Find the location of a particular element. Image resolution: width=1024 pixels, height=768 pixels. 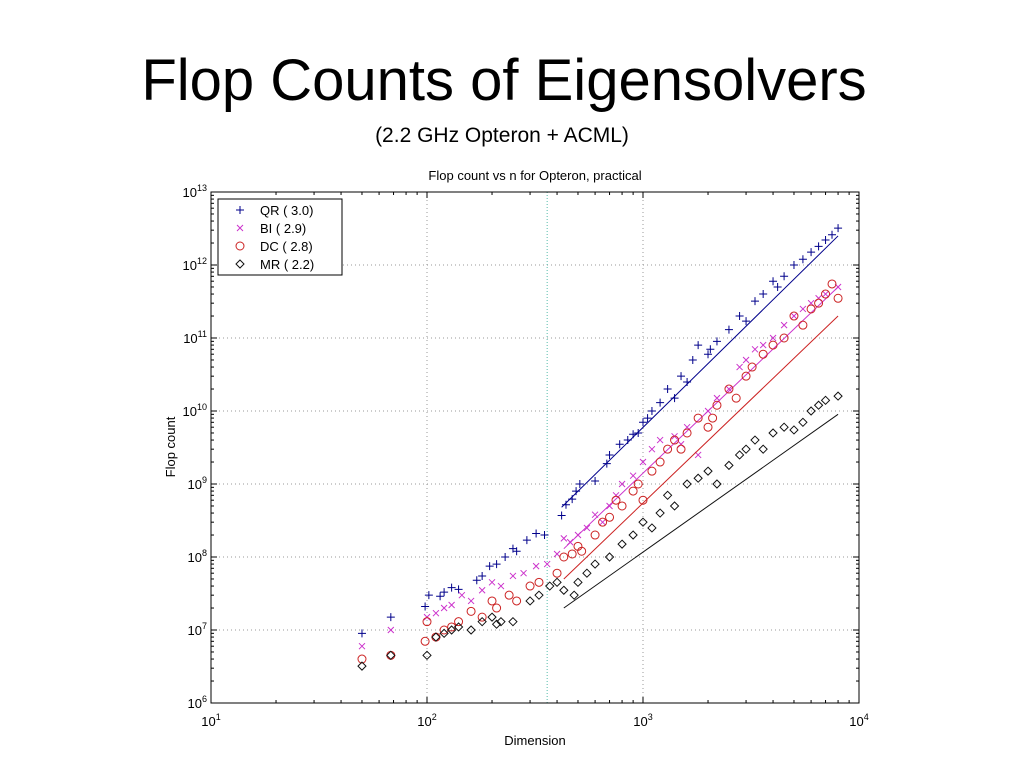

fit-line-diamond is located at coordinates (701, 511).